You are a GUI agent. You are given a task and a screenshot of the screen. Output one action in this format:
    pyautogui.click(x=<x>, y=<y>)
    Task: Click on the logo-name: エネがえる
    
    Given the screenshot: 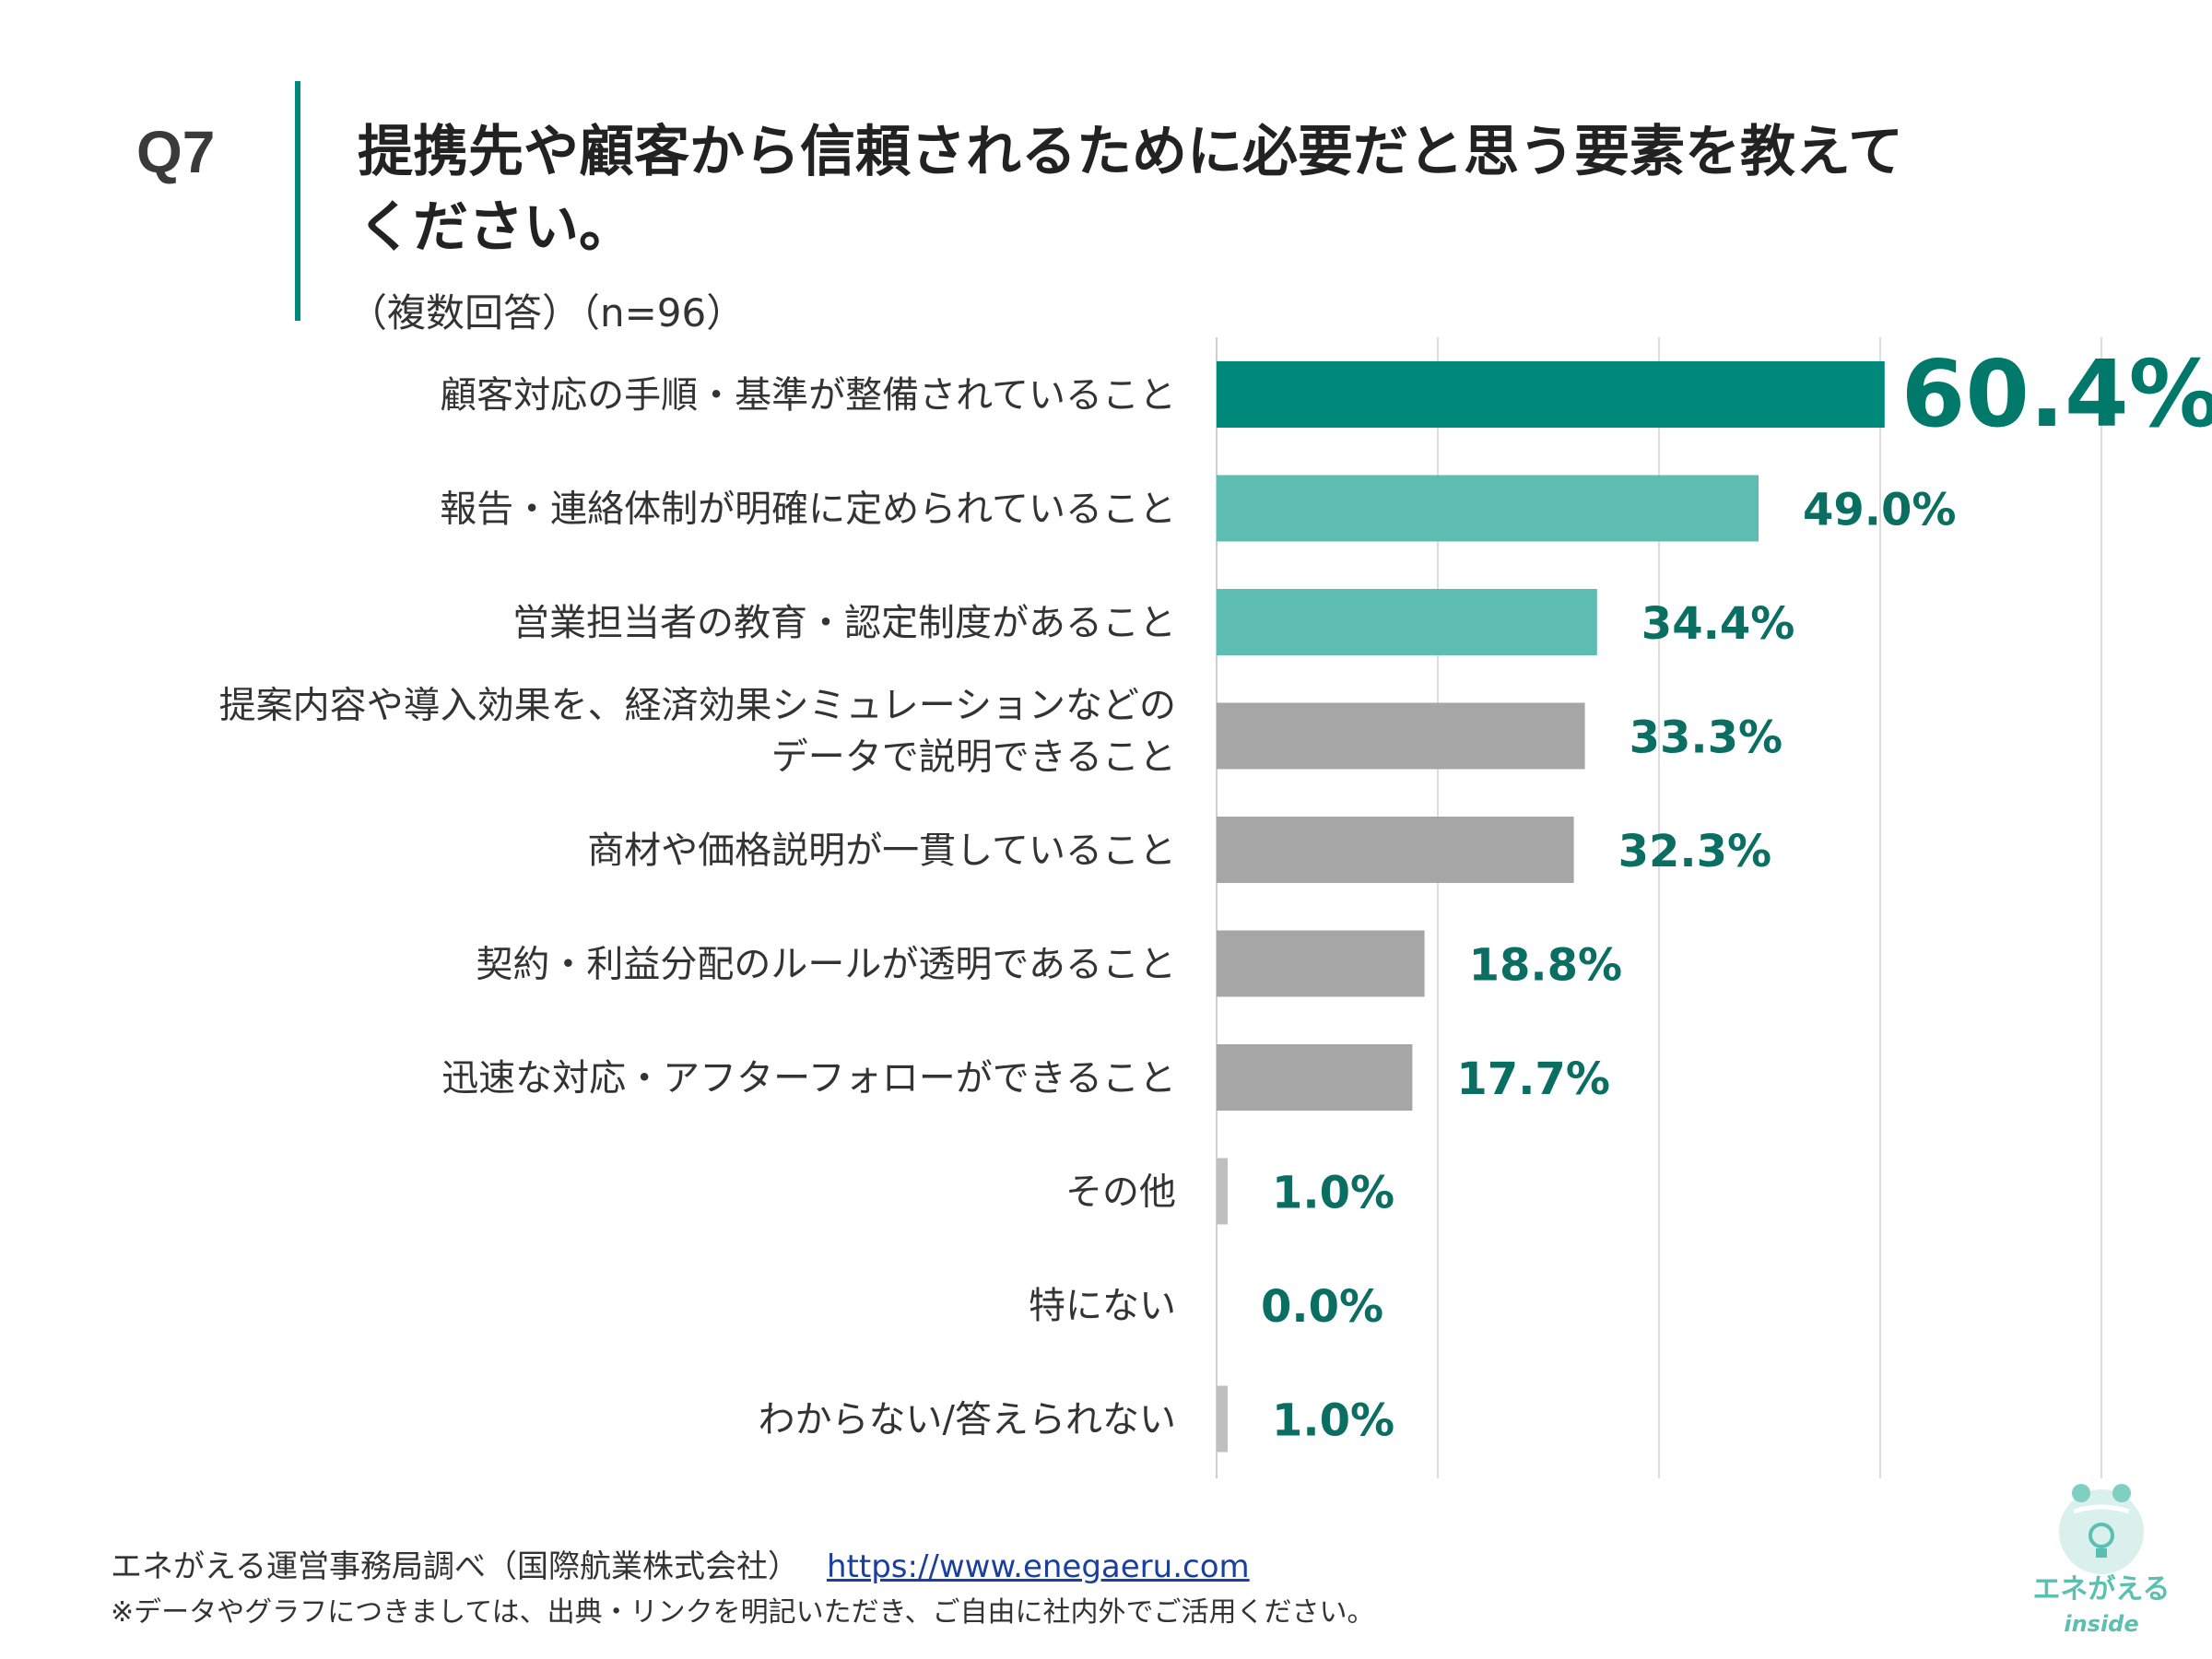 What is the action you would take?
    pyautogui.click(x=2101, y=1589)
    